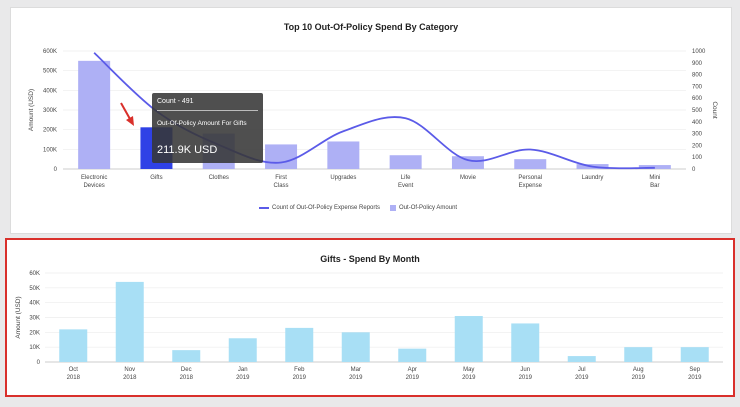 The width and height of the screenshot is (740, 407). What do you see at coordinates (34, 304) in the screenshot?
I see `y-tick-label: 40K` at bounding box center [34, 304].